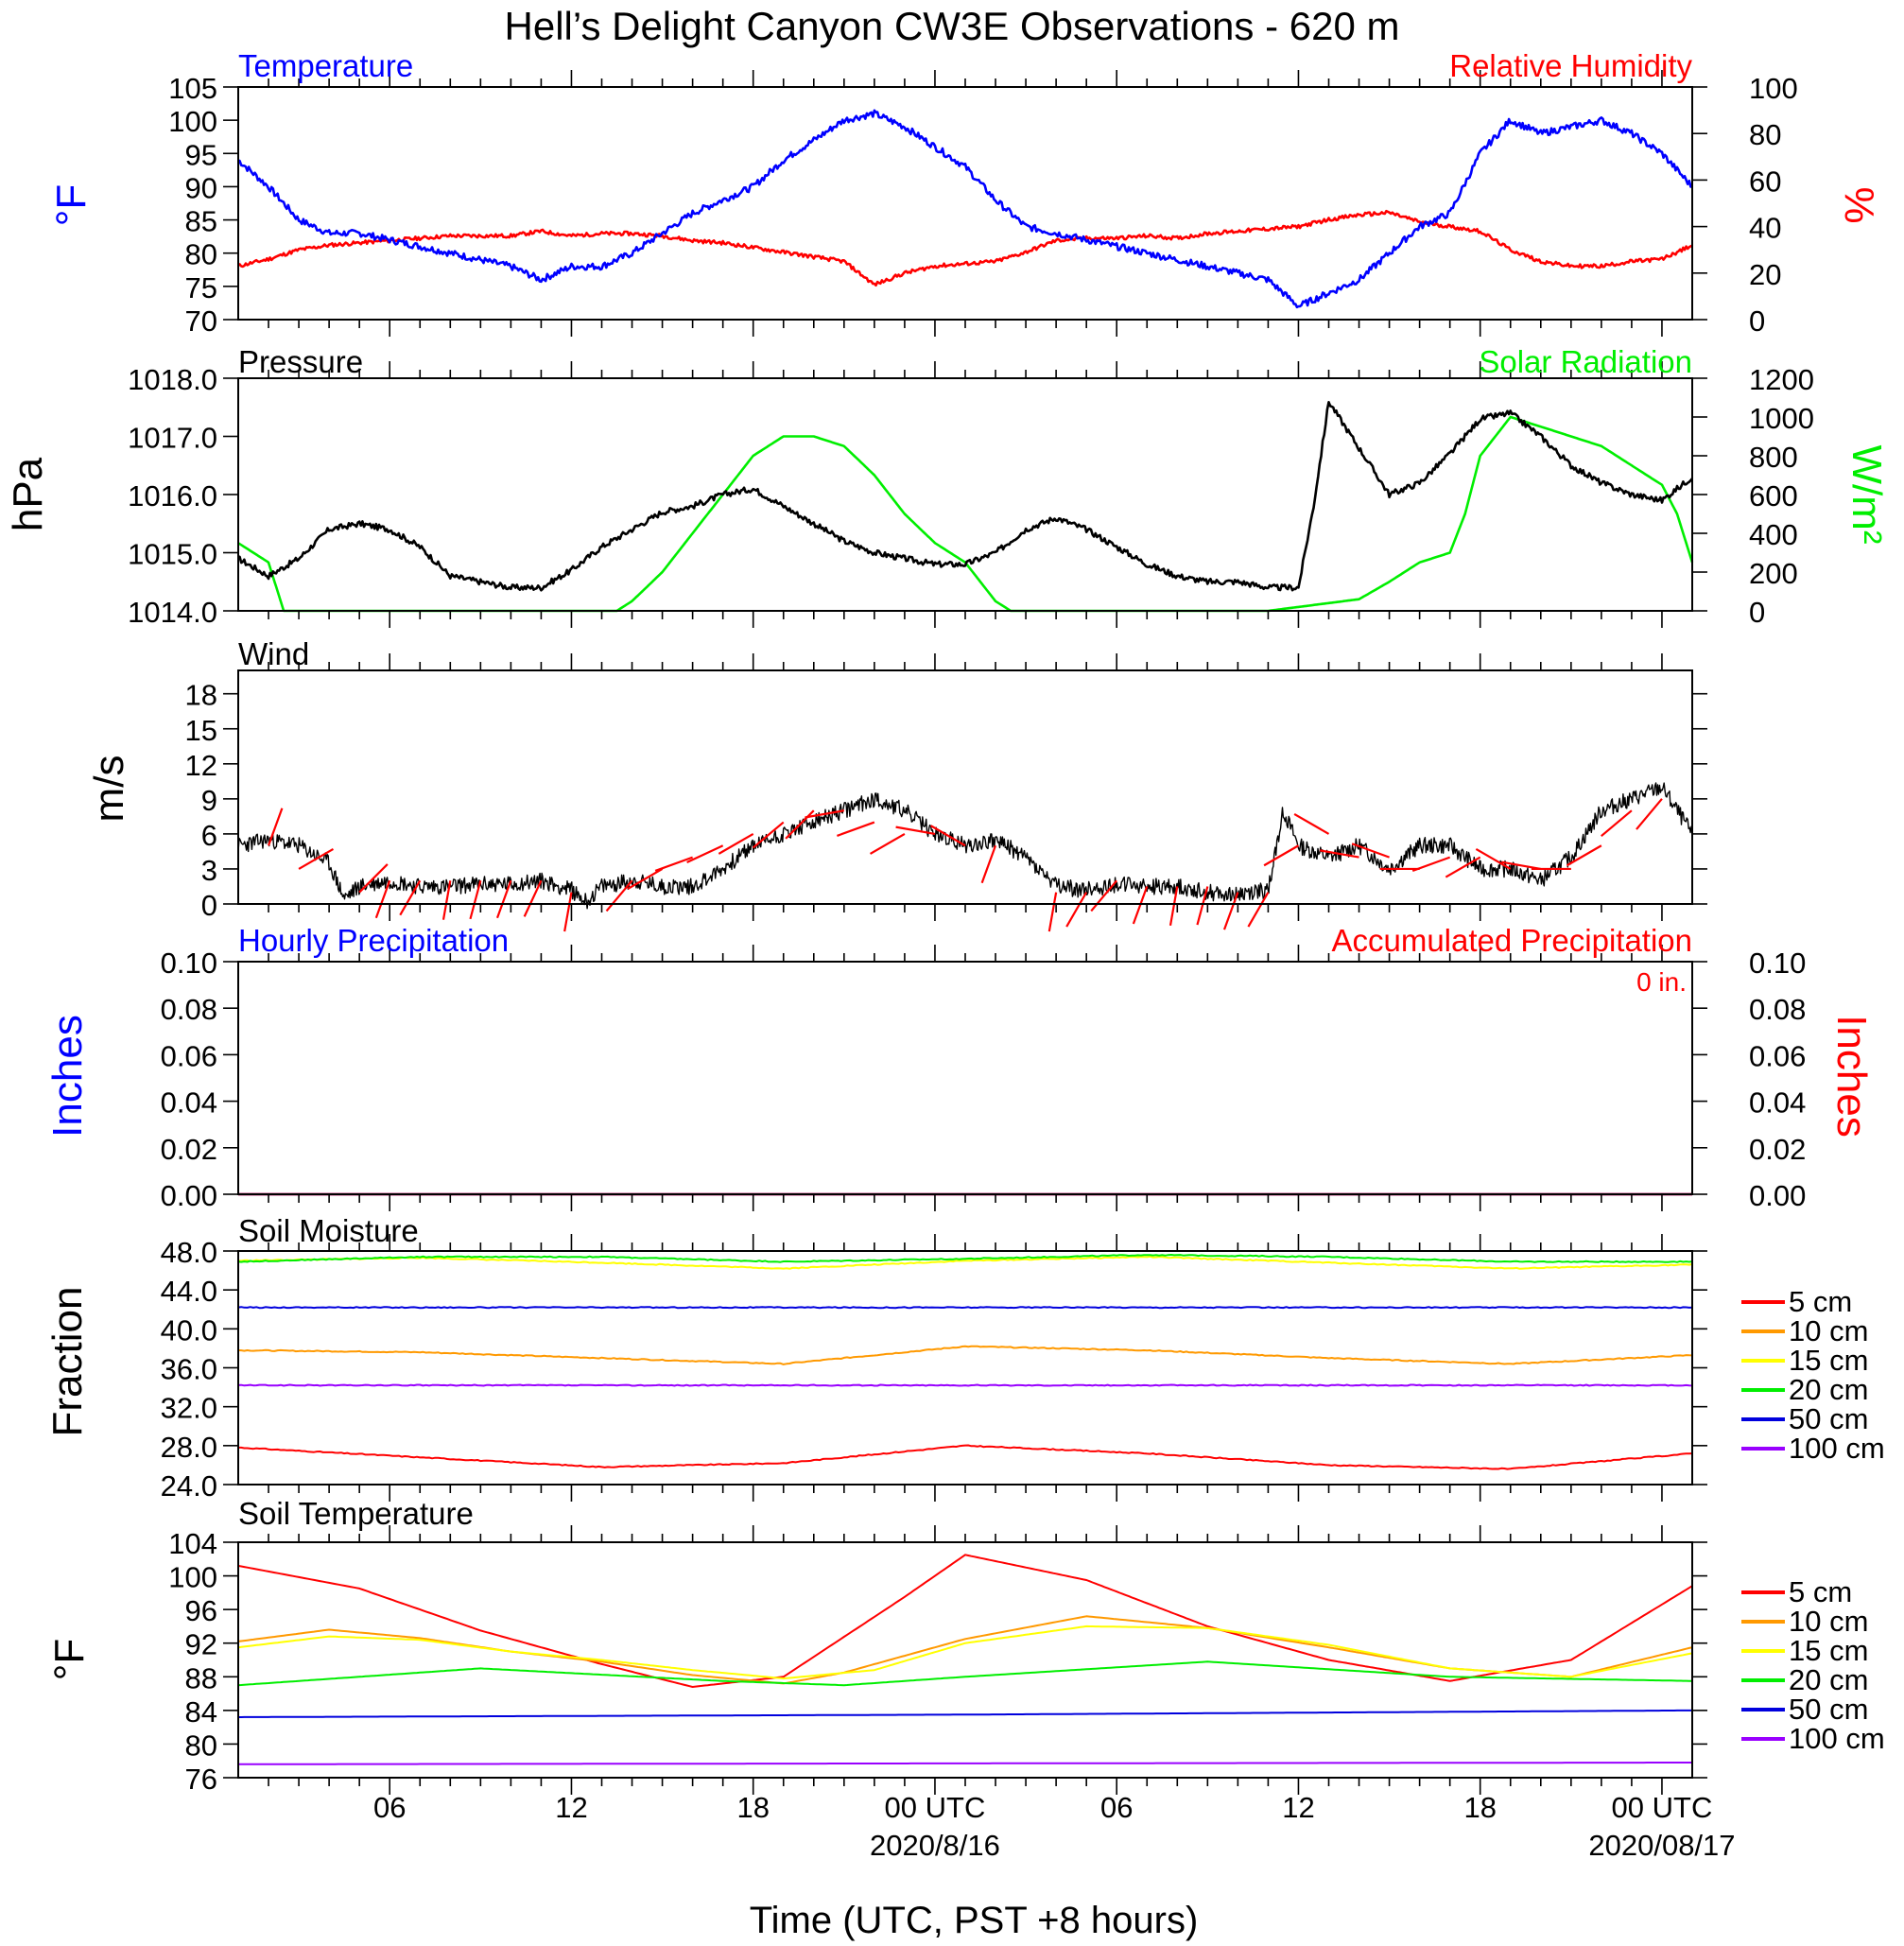 This screenshot has width=1904, height=1946. I want to click on accum-precip-y-title: Inches, so click(1851, 1076).